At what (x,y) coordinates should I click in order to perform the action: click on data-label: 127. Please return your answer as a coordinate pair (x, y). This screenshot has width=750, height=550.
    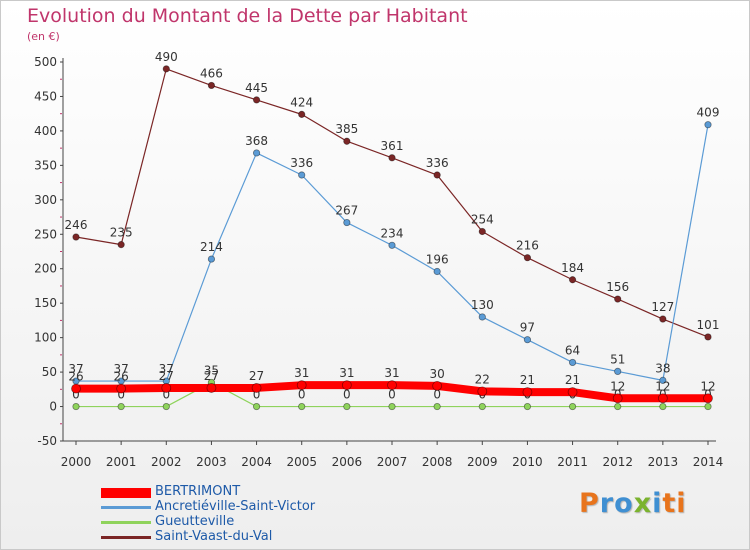
    Looking at the image, I should click on (662, 307).